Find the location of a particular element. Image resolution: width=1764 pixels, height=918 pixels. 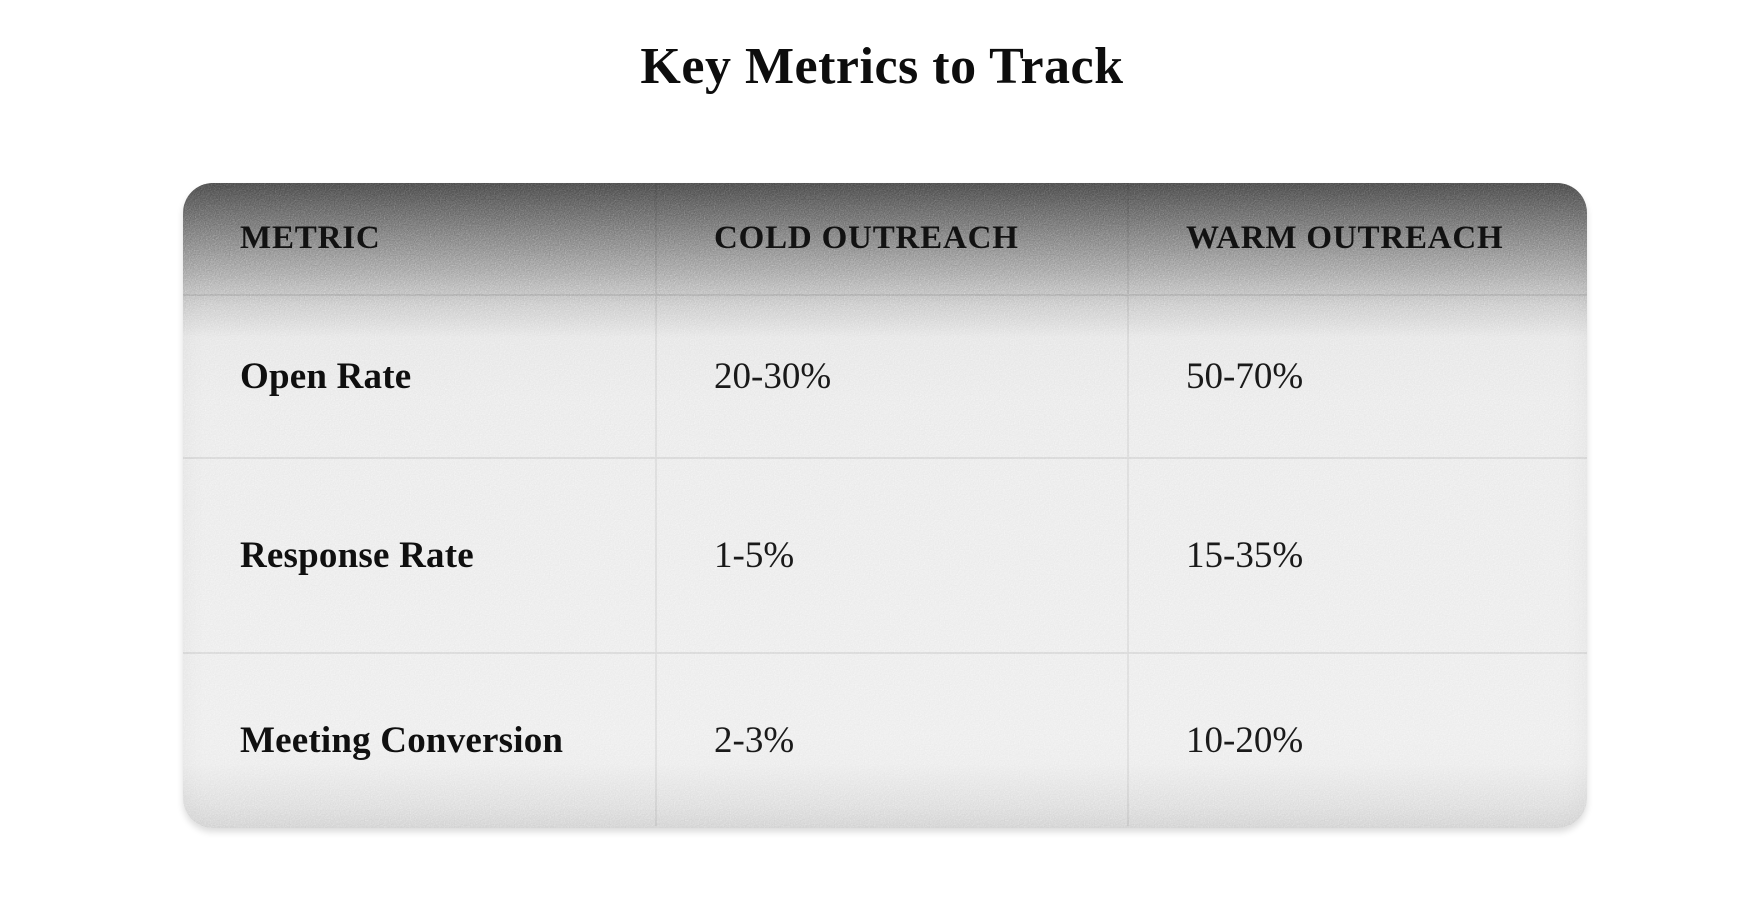

column-header-metric: METRIC is located at coordinates (420, 238).